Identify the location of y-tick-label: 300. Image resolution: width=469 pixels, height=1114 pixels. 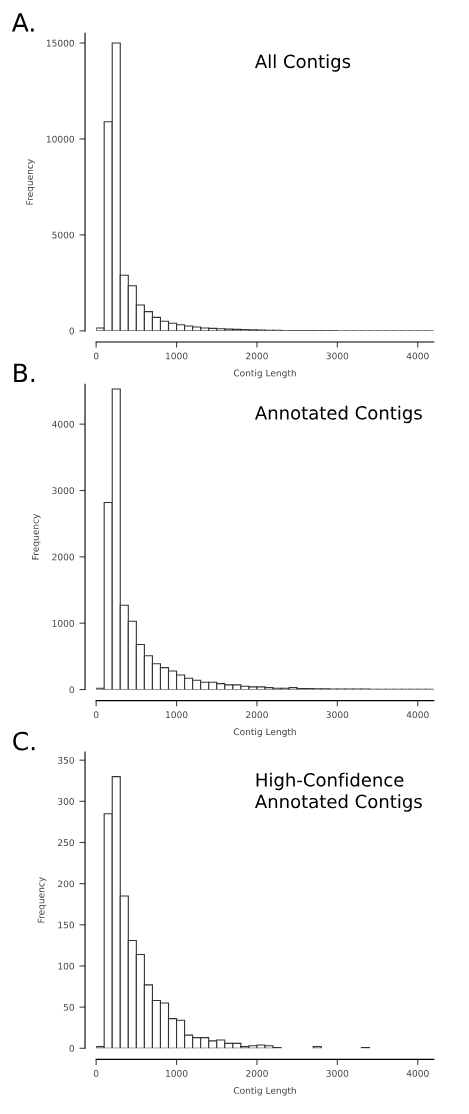
(66, 801).